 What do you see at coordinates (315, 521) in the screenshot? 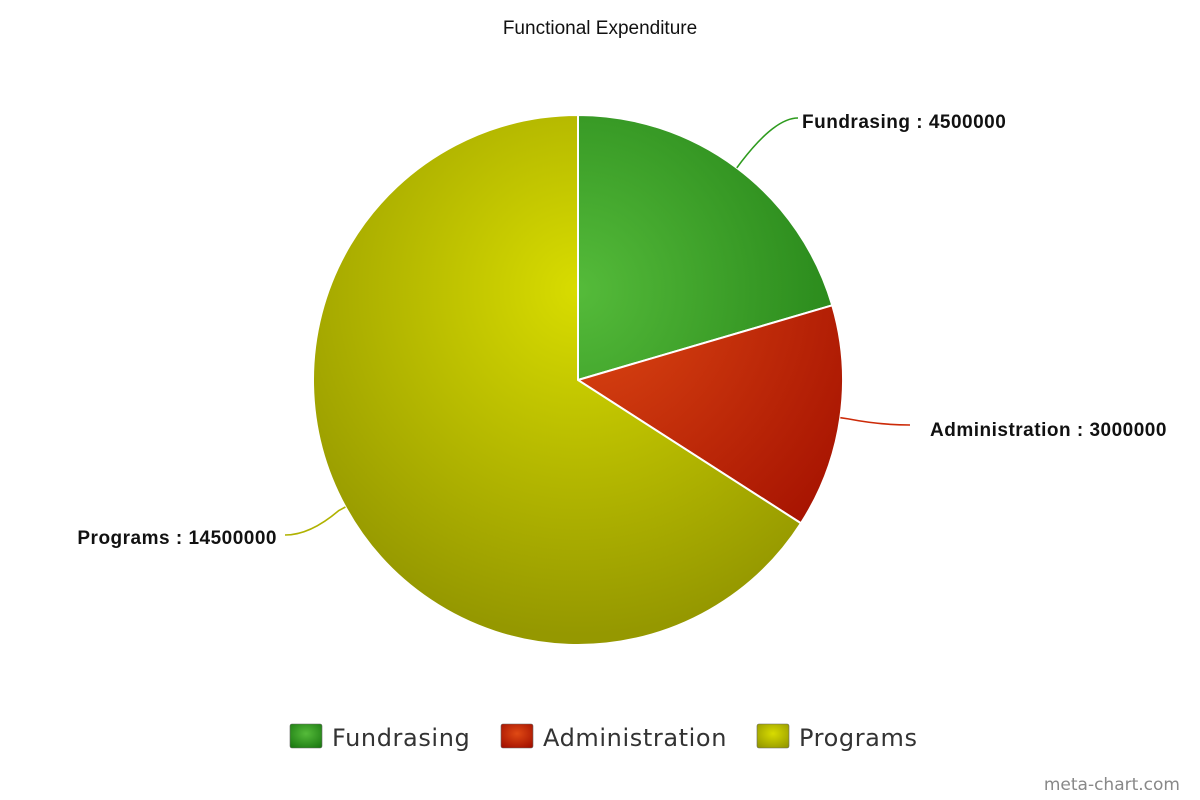
I see `connector-programs` at bounding box center [315, 521].